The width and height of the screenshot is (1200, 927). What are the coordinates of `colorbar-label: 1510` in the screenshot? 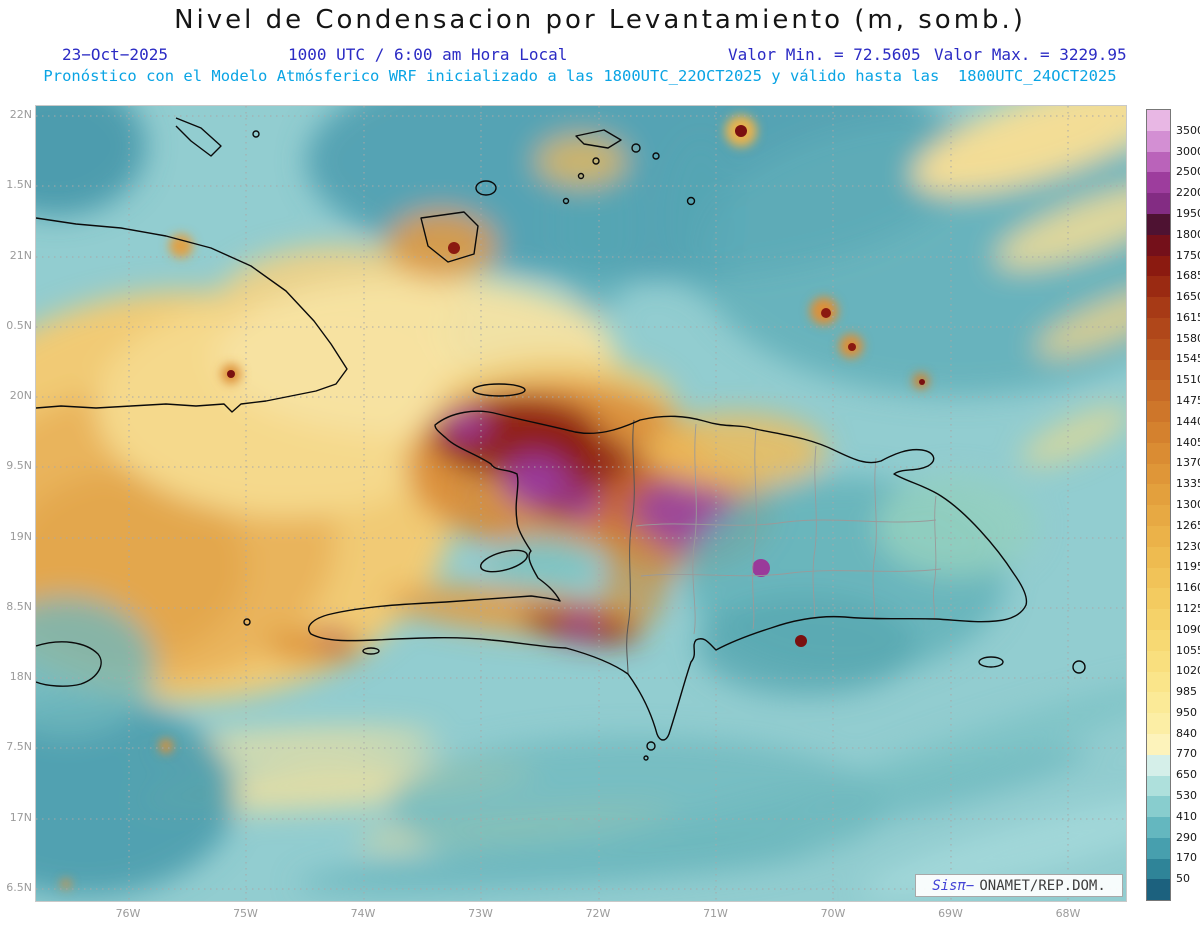 It's located at (1188, 380).